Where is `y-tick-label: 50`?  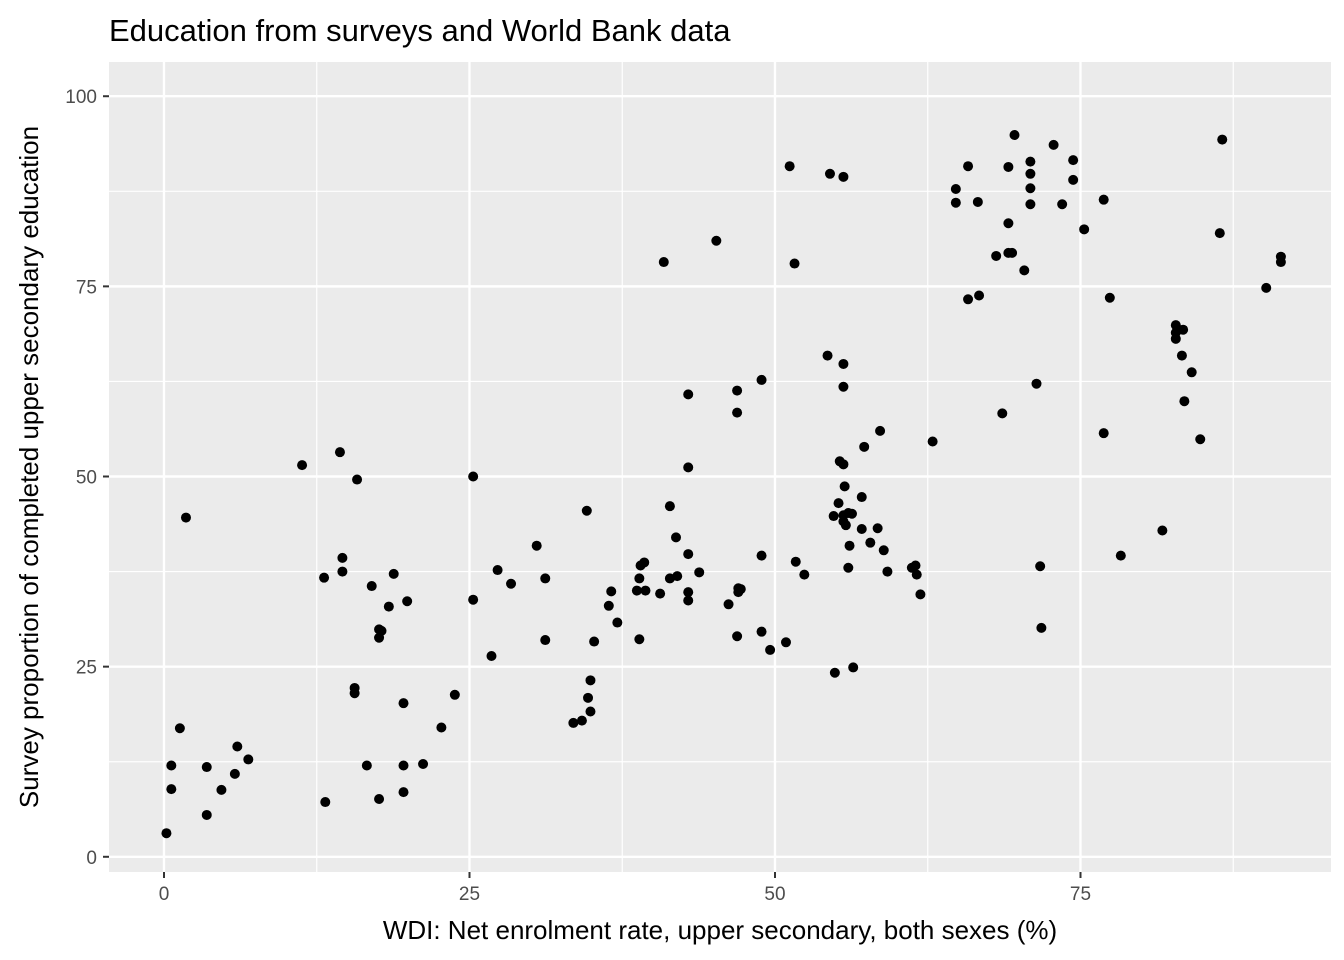
y-tick-label: 50 is located at coordinates (86, 478).